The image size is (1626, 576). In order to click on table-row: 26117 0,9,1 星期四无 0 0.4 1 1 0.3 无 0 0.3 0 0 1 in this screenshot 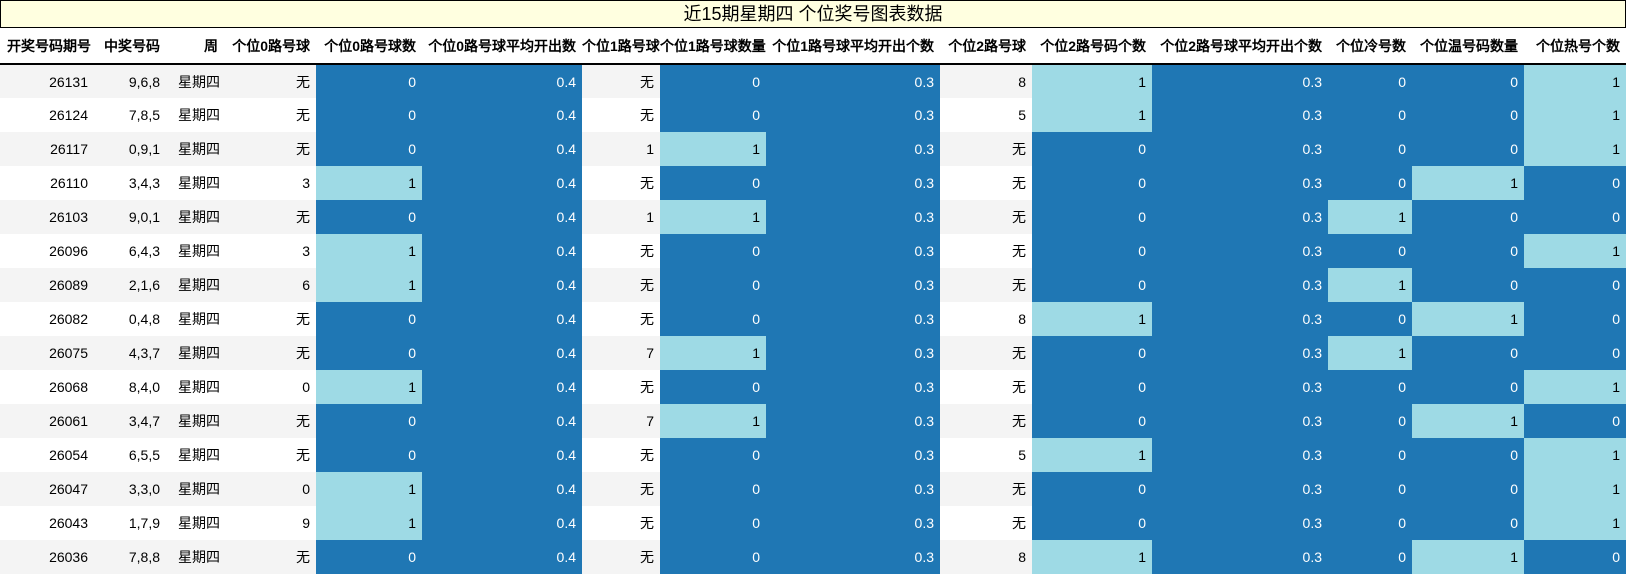, I will do `click(813, 149)`.